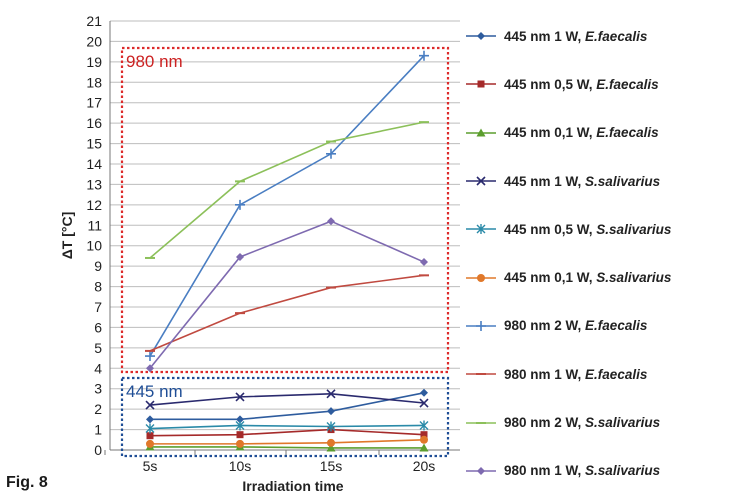 The width and height of the screenshot is (739, 501). What do you see at coordinates (94, 21) in the screenshot?
I see `y-tick-label: 21` at bounding box center [94, 21].